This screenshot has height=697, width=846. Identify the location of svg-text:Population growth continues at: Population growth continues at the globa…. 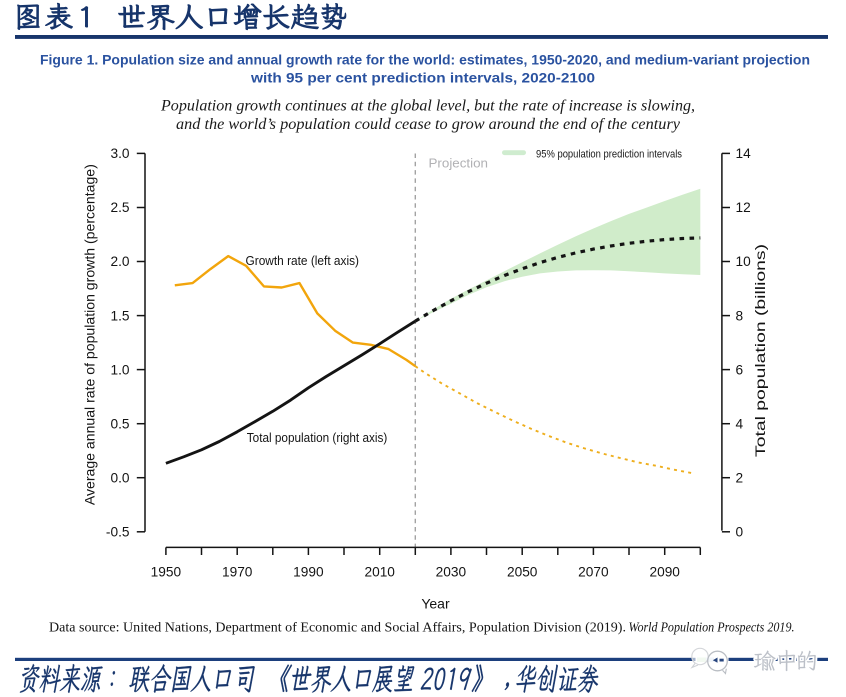
(427, 106).